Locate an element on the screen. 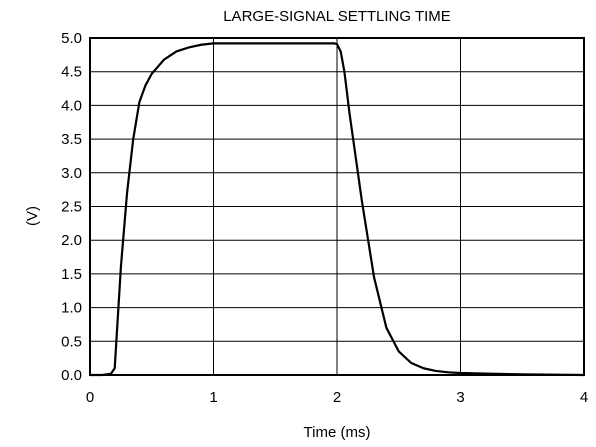  x-tick-label: 2 is located at coordinates (337, 397).